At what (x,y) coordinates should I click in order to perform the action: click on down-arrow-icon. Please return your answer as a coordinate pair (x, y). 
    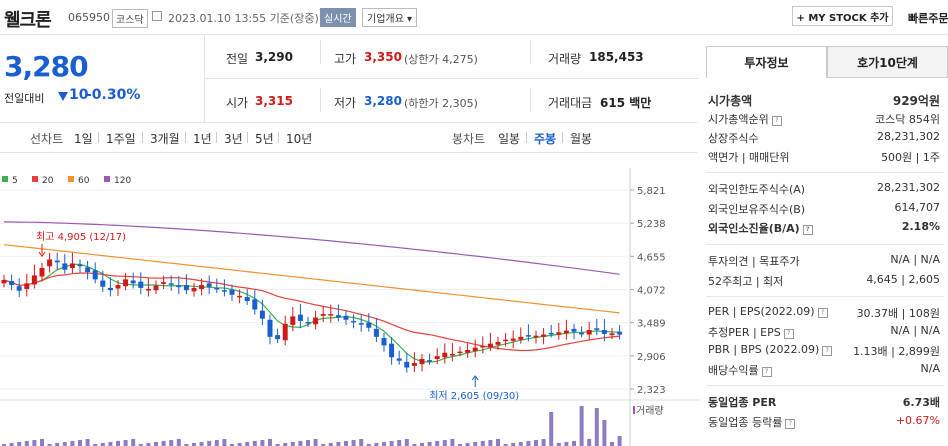
    Looking at the image, I should click on (63, 96).